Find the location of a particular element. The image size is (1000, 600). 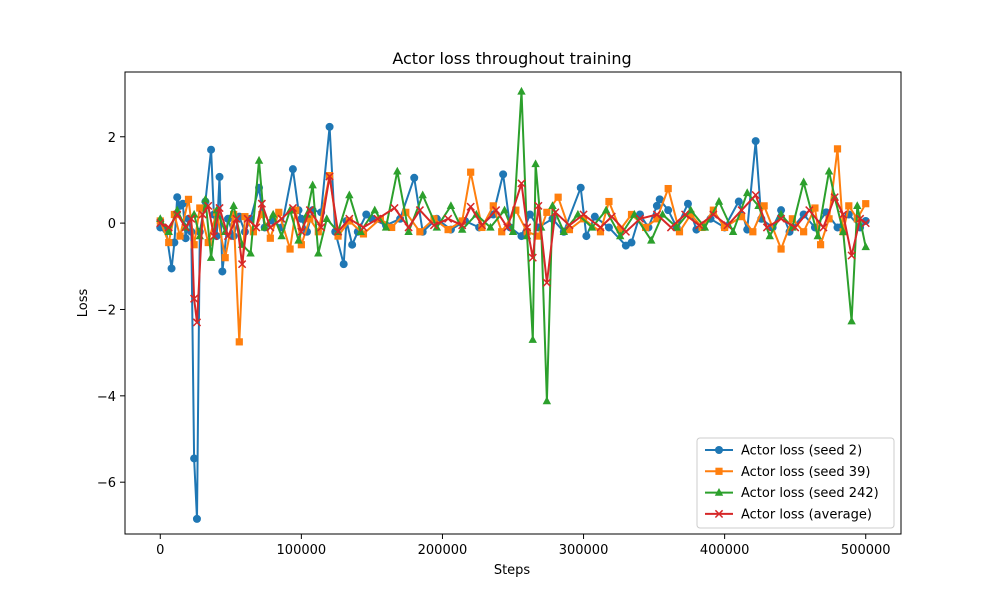

legend-item: Actor loss (seed 39) is located at coordinates (787, 472).